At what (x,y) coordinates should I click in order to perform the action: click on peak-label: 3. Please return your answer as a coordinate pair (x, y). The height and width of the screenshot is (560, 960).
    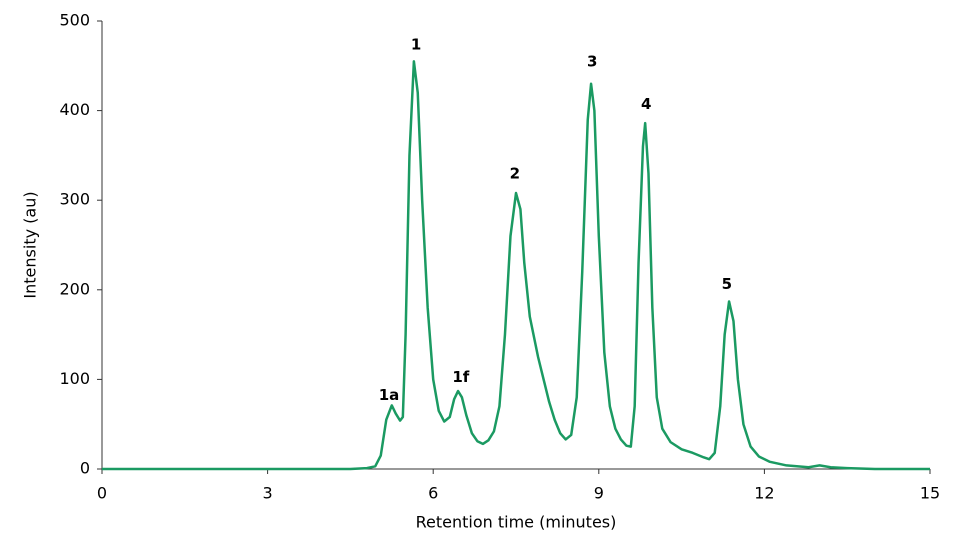
    Looking at the image, I should click on (592, 62).